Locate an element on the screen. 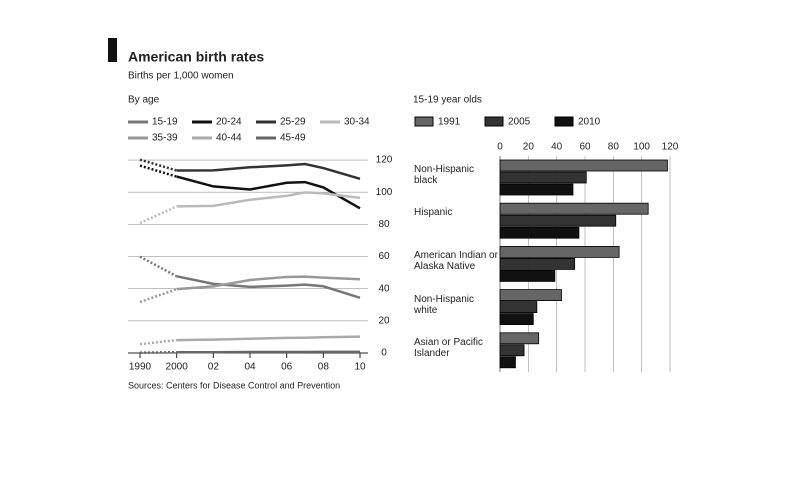 The height and width of the screenshot is (492, 810). title: American birth rates is located at coordinates (196, 57).